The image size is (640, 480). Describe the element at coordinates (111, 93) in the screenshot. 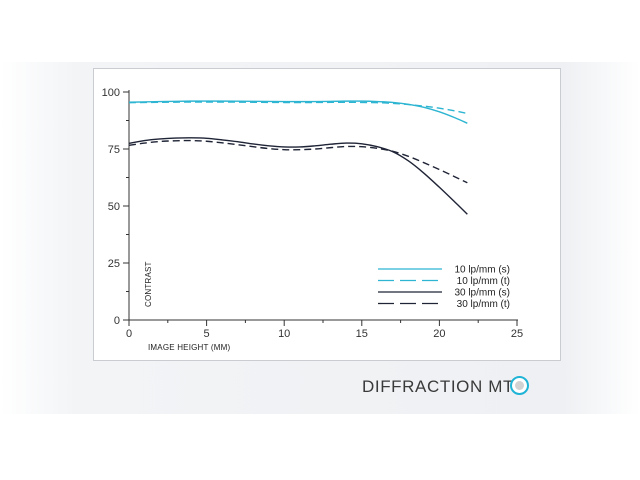

I see `y-tick-label: 100` at that location.